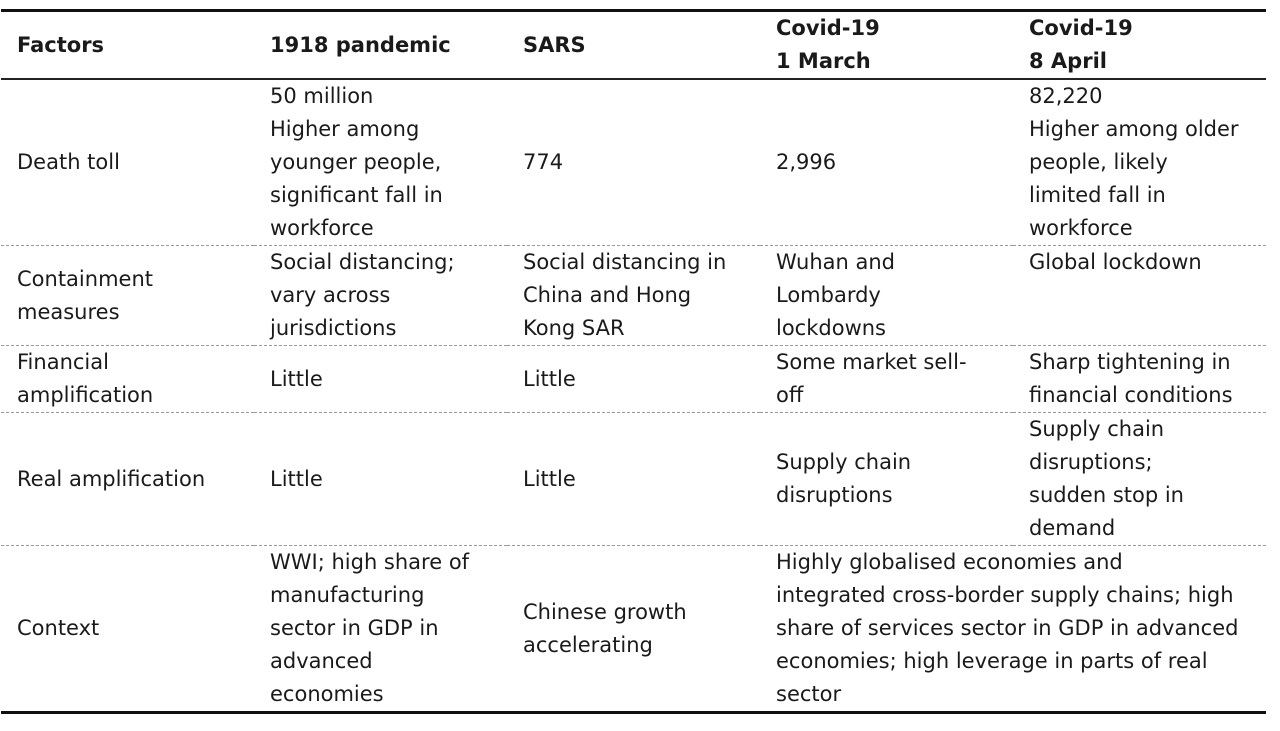 The image size is (1280, 731). Describe the element at coordinates (834, 495) in the screenshot. I see `cell-line: disruptions` at that location.